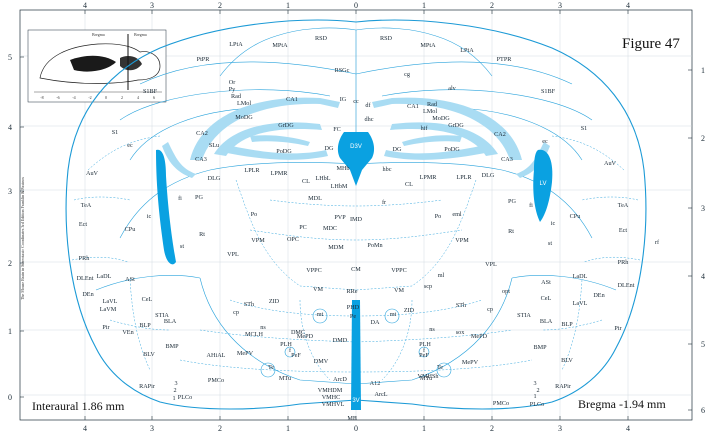 This screenshot has width=714, height=441. Describe the element at coordinates (461, 305) in the screenshot. I see `region-label: STh` at that location.